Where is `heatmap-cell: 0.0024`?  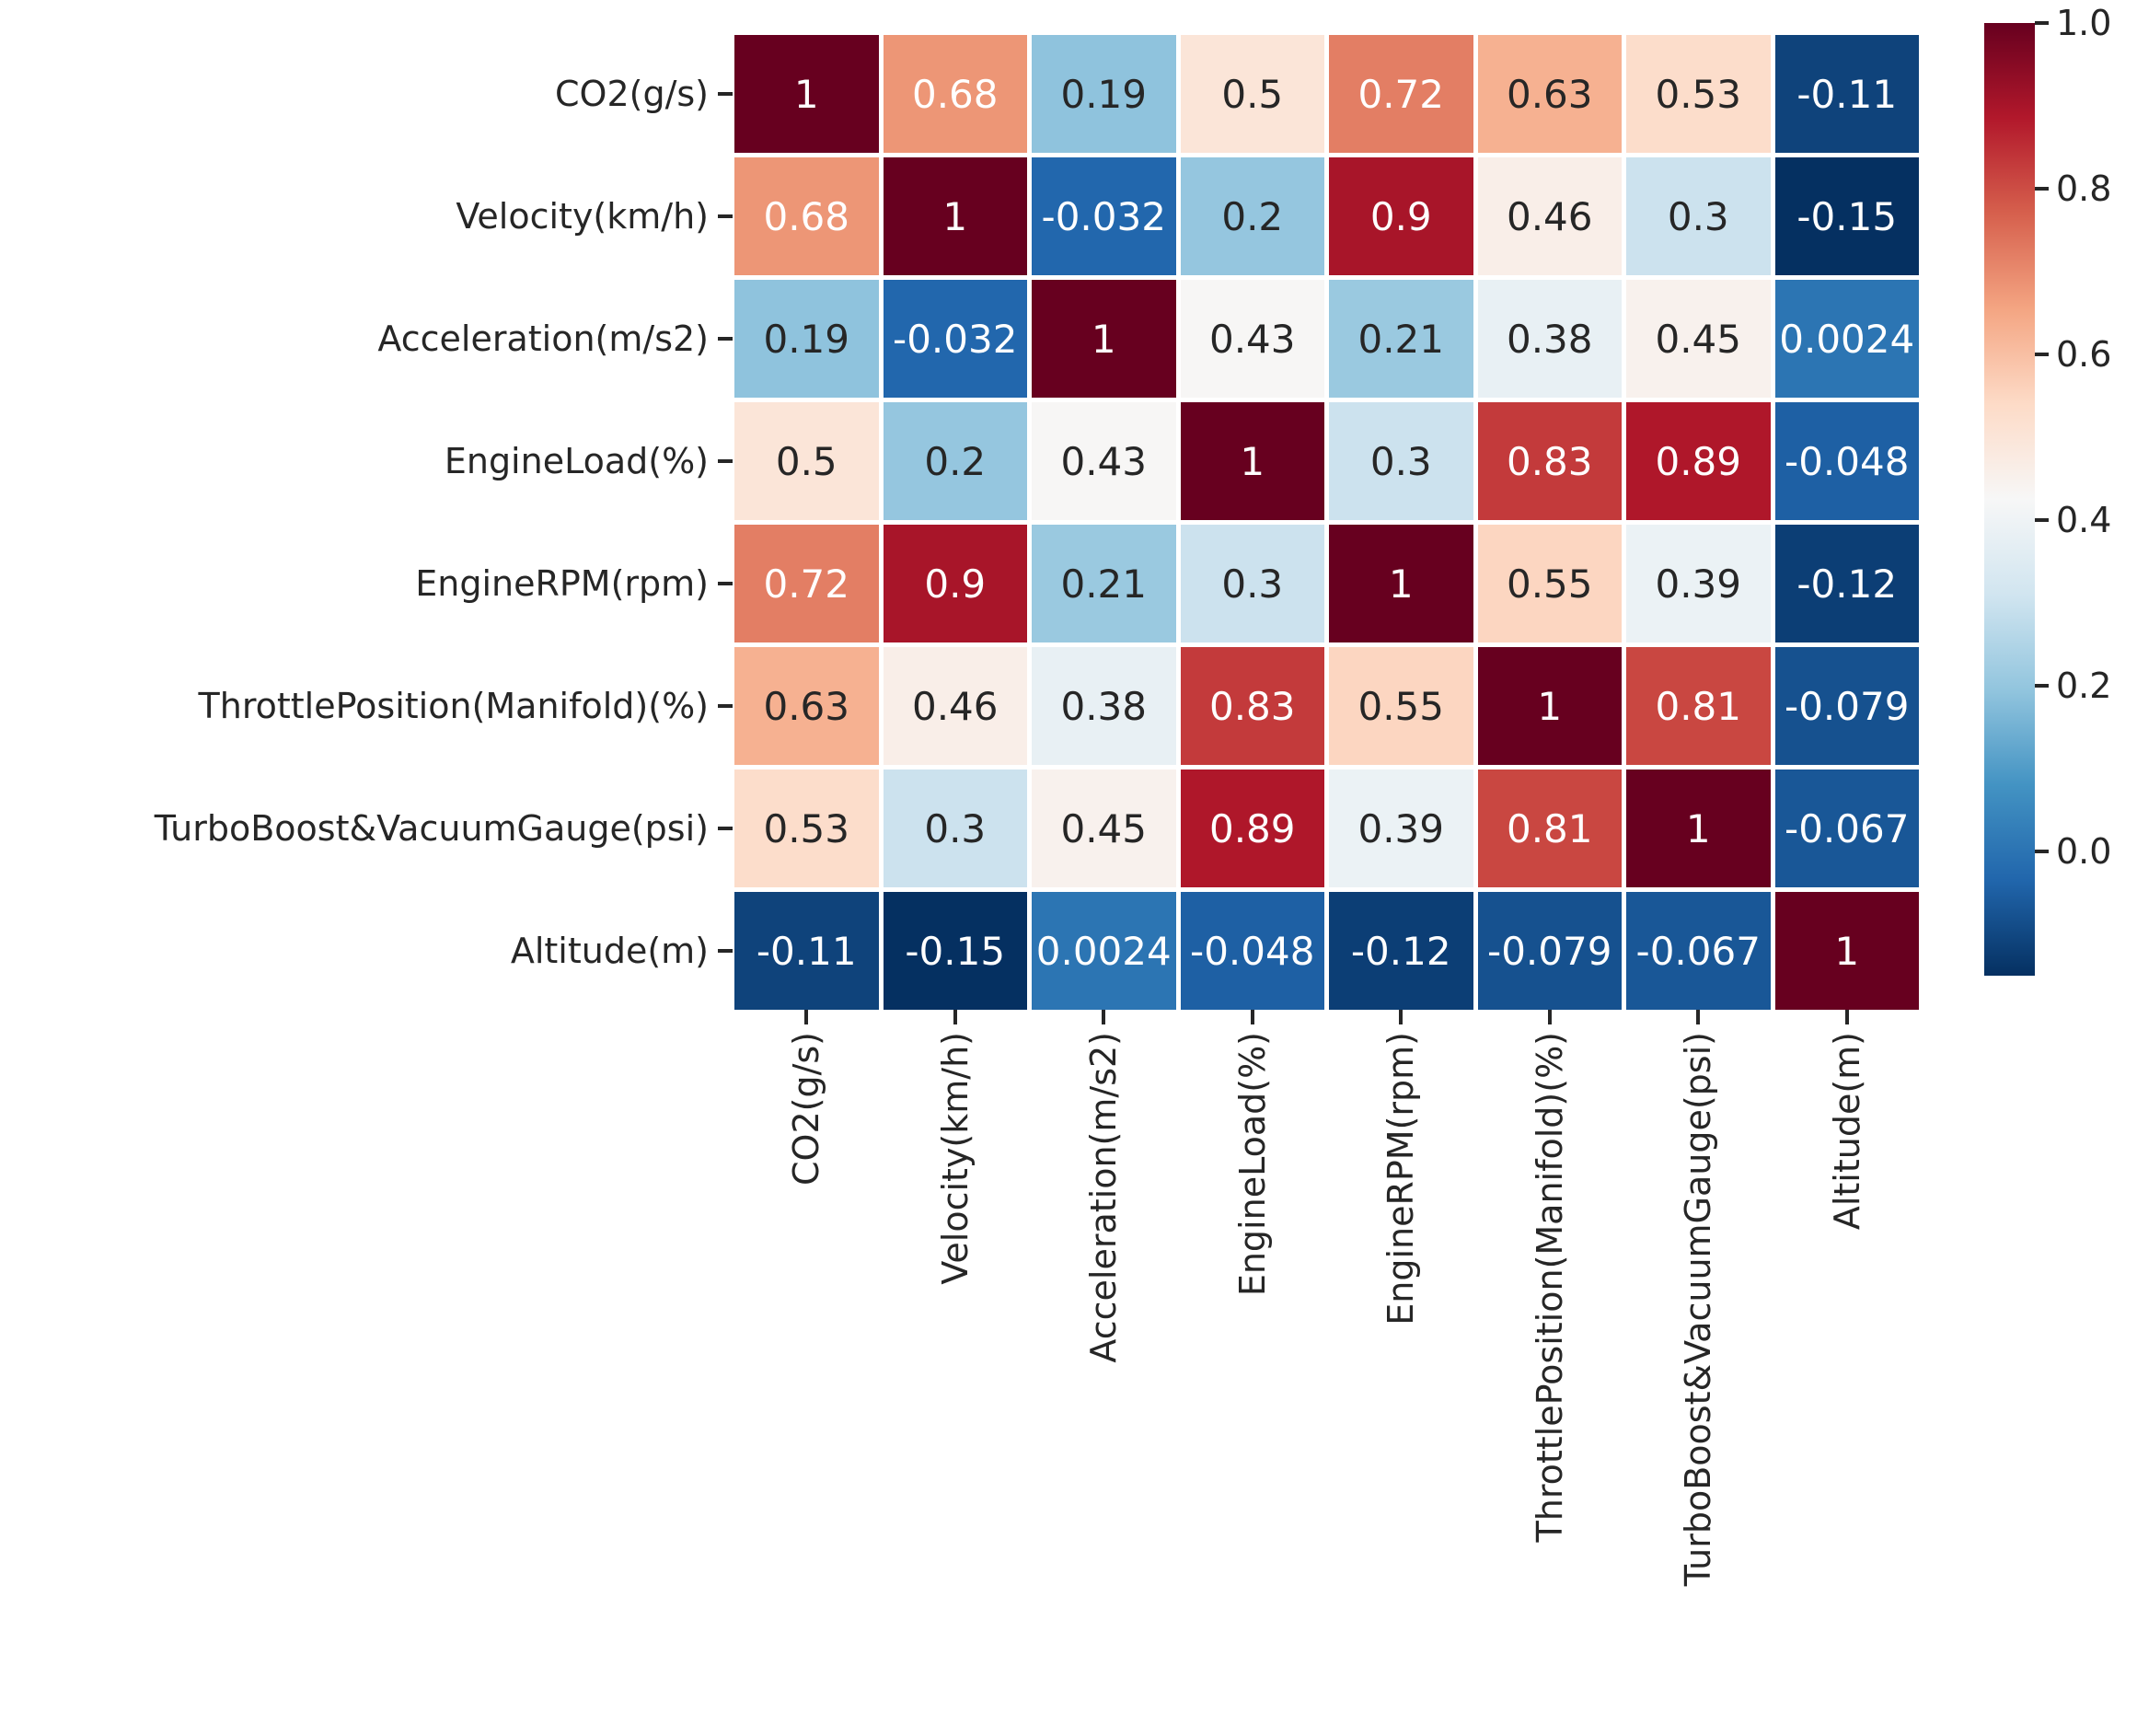 heatmap-cell: 0.0024 is located at coordinates (1104, 951).